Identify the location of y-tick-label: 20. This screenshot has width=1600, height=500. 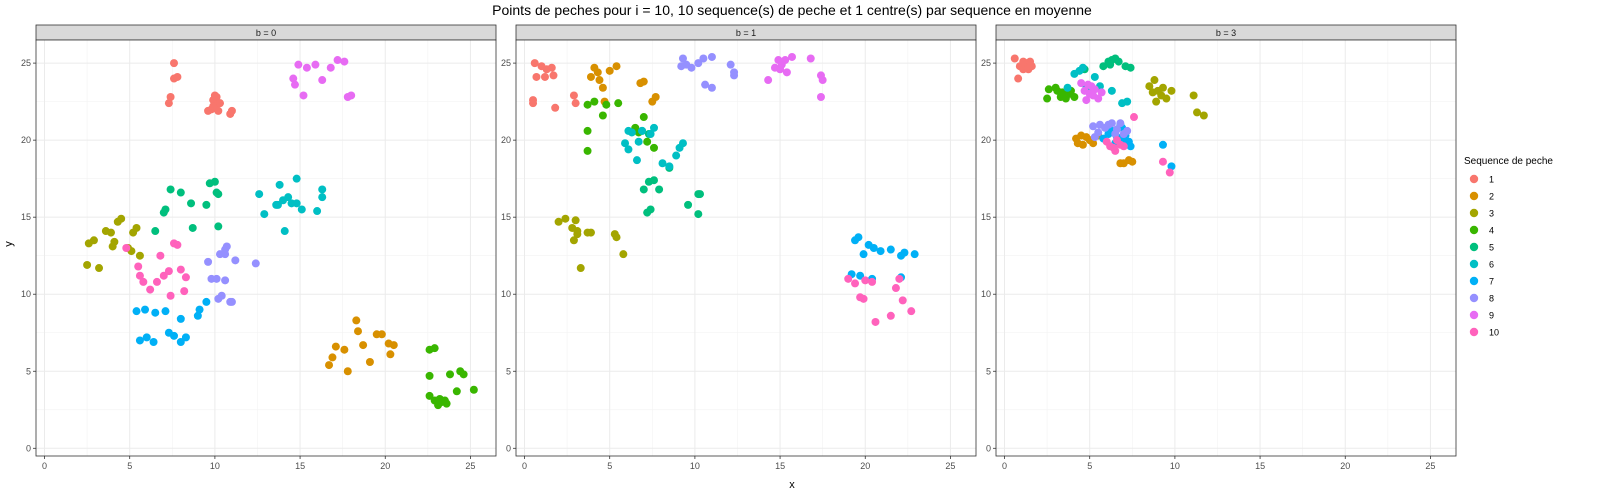
(506, 140).